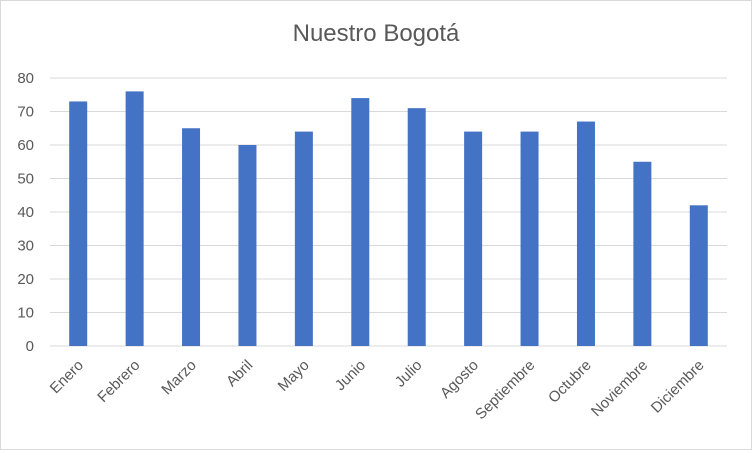 The width and height of the screenshot is (752, 450). What do you see at coordinates (25, 145) in the screenshot?
I see `y-tick-label: 60` at bounding box center [25, 145].